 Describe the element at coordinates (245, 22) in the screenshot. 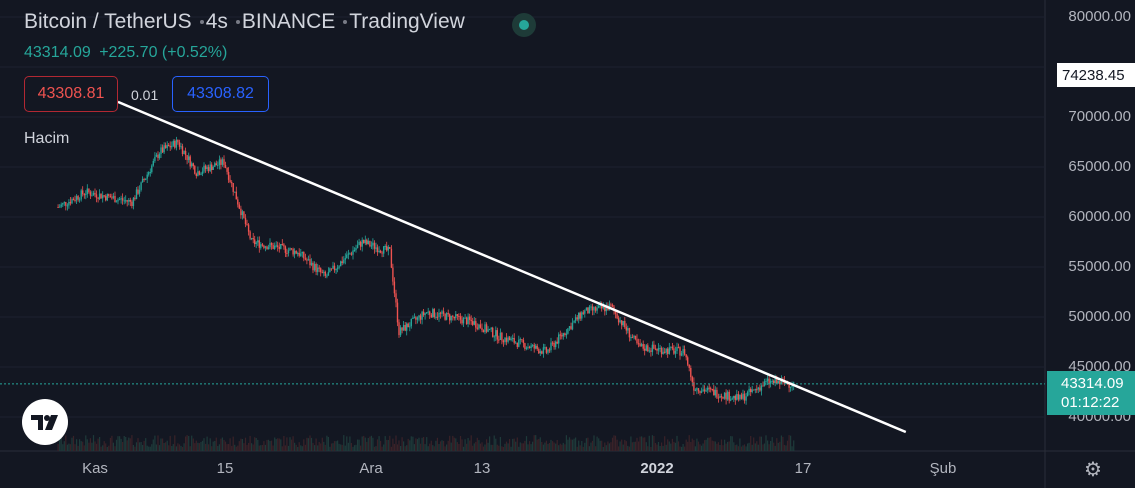

I see `chart-title: Bitcoin / TetherUS 4s BINANCE TradingView` at that location.